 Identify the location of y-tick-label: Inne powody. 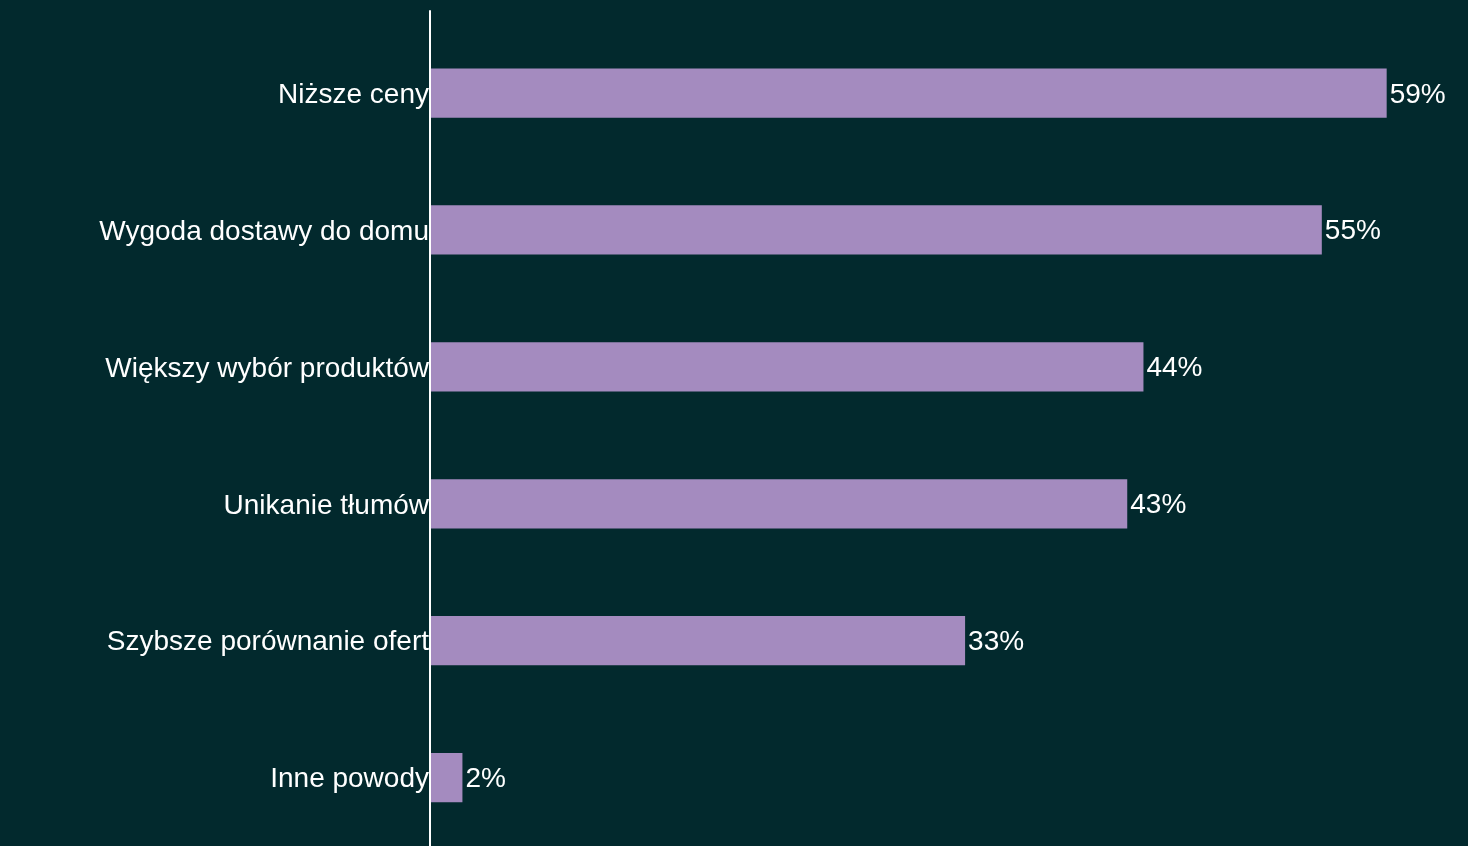
(349, 778).